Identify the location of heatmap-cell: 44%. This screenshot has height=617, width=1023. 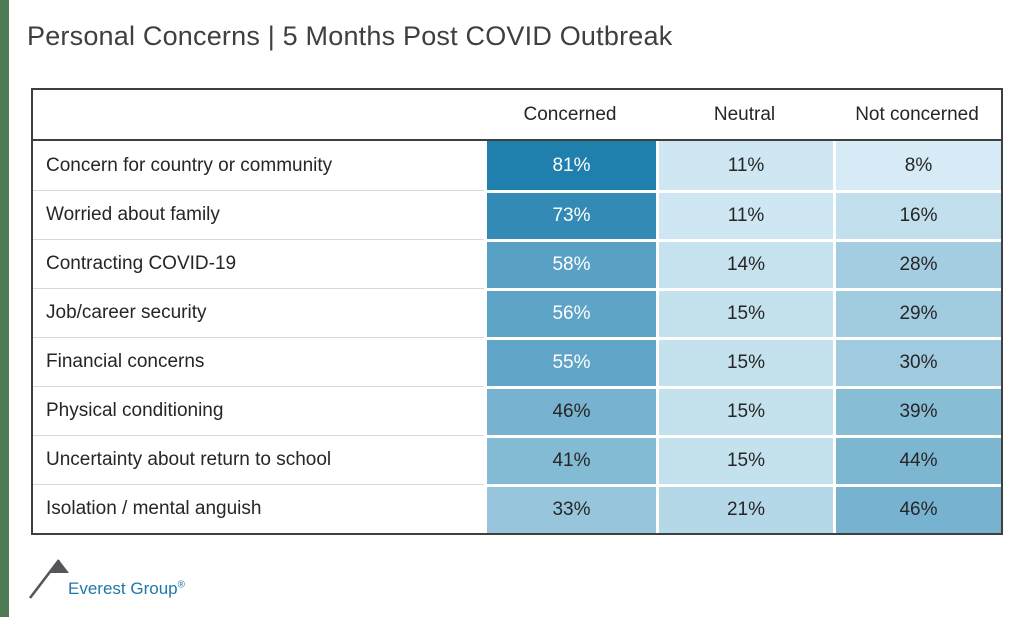
(917, 459).